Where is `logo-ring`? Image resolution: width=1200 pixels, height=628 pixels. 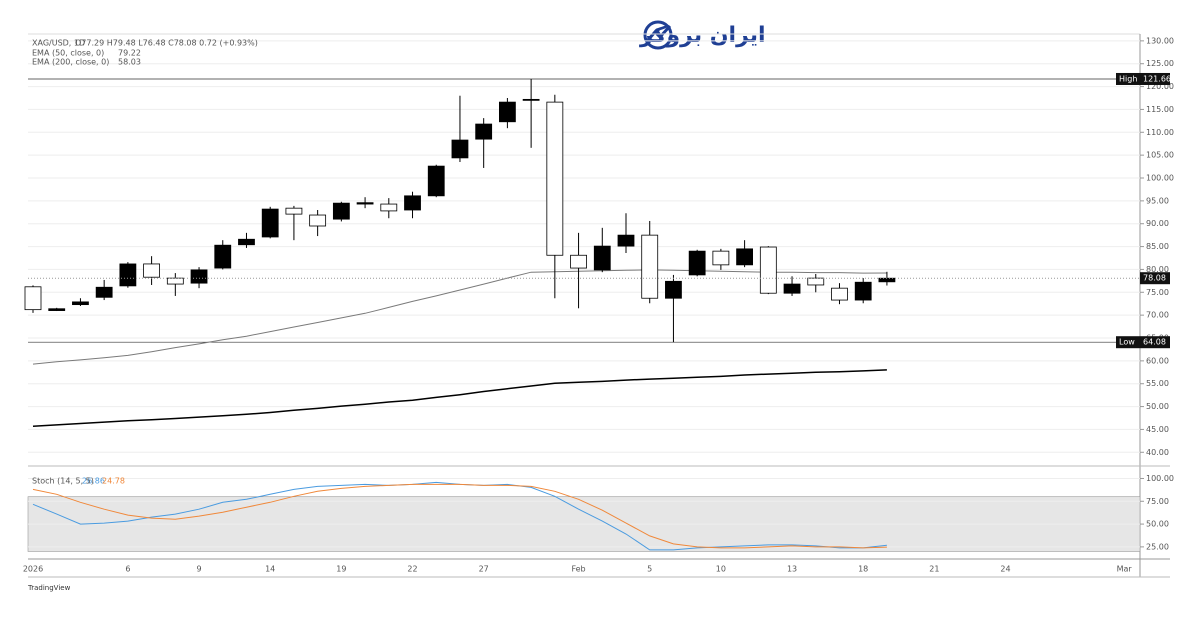
logo-ring is located at coordinates (658, 35).